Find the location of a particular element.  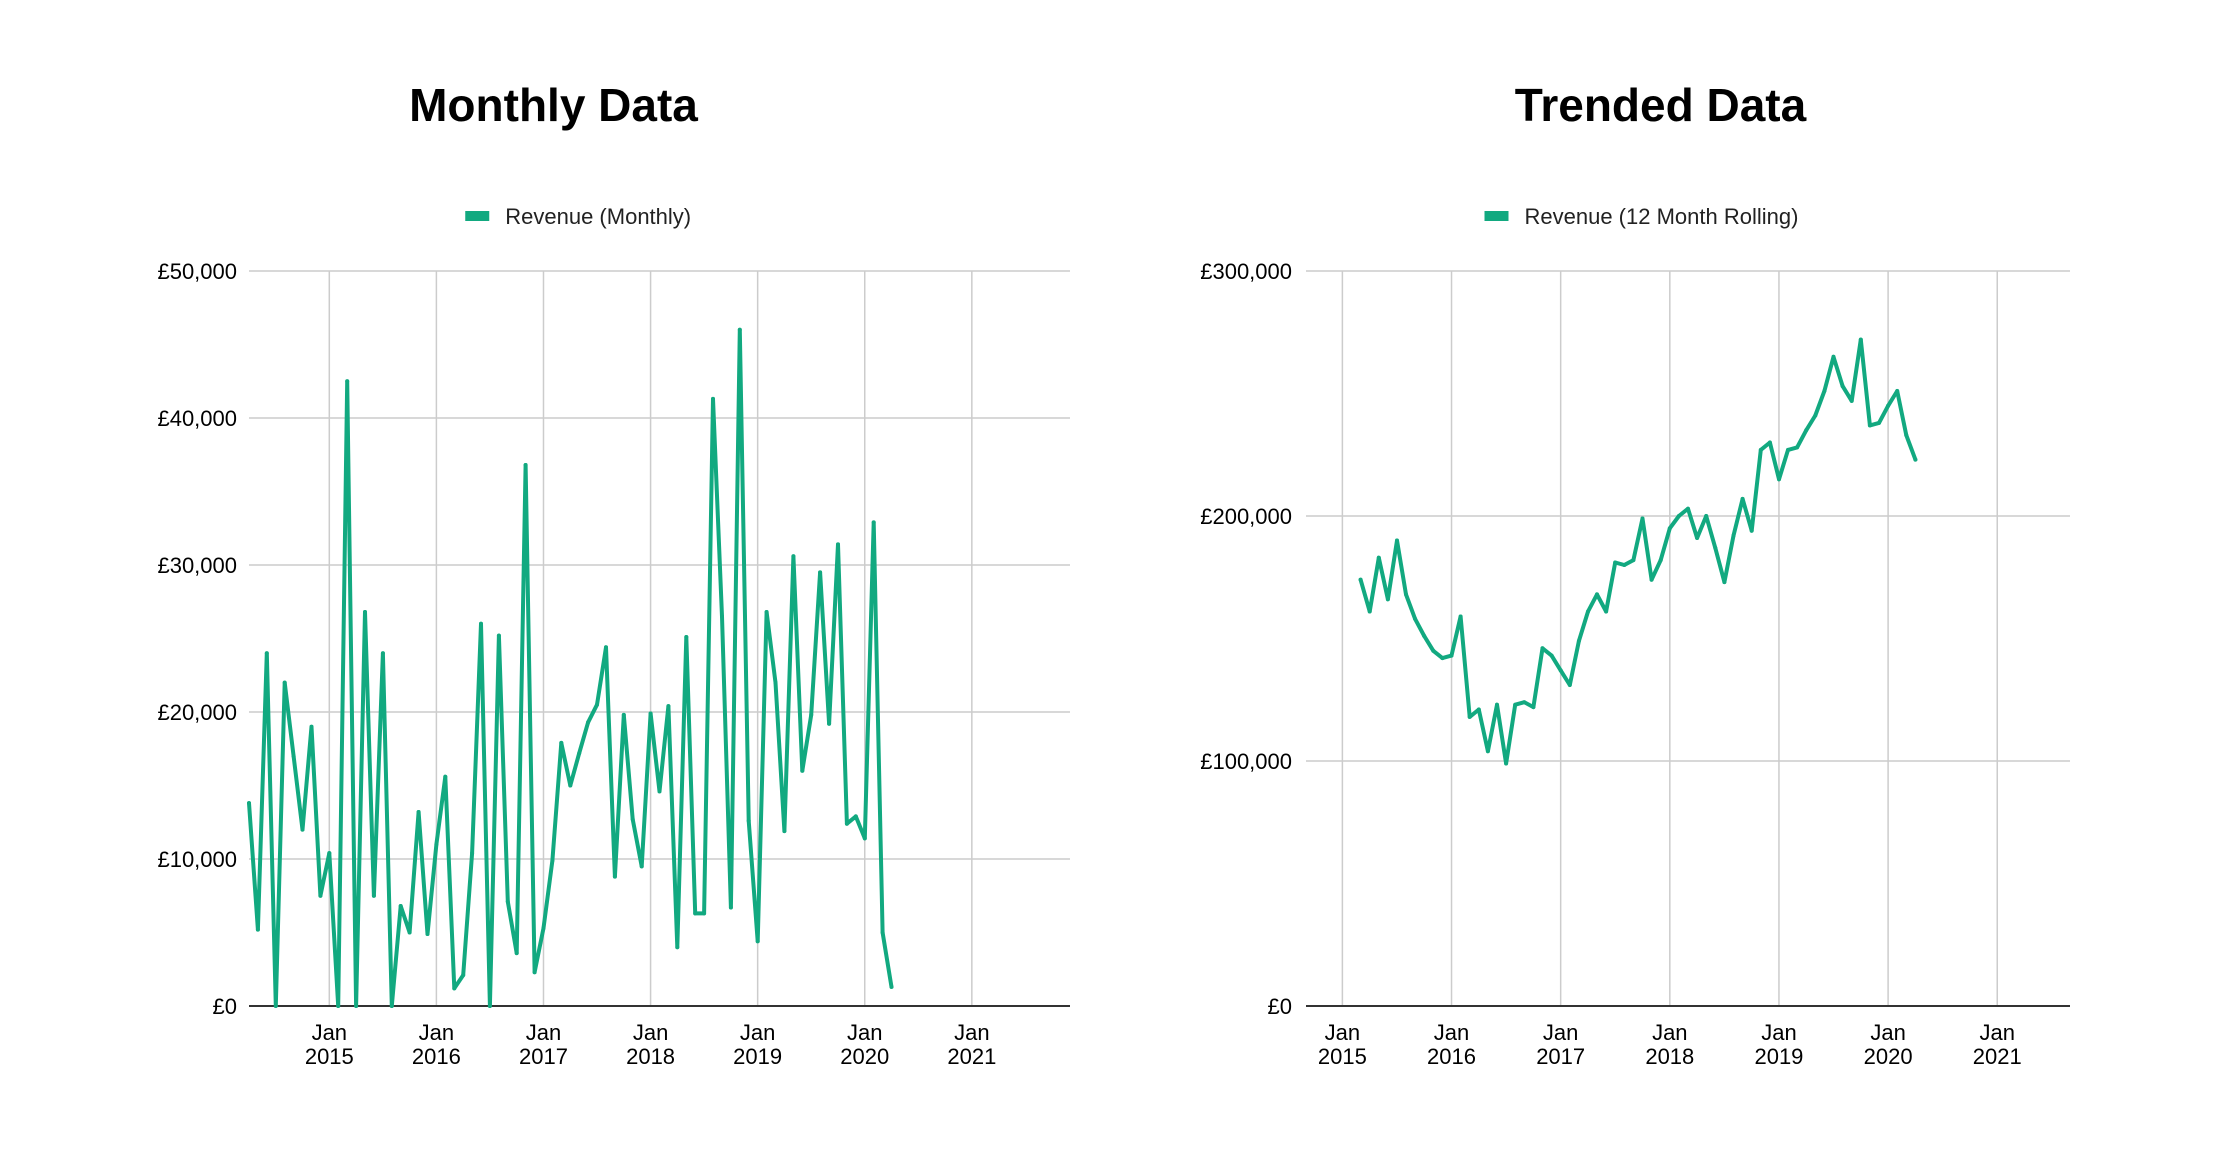

x-tick-label-year: 2017 is located at coordinates (1560, 1056).